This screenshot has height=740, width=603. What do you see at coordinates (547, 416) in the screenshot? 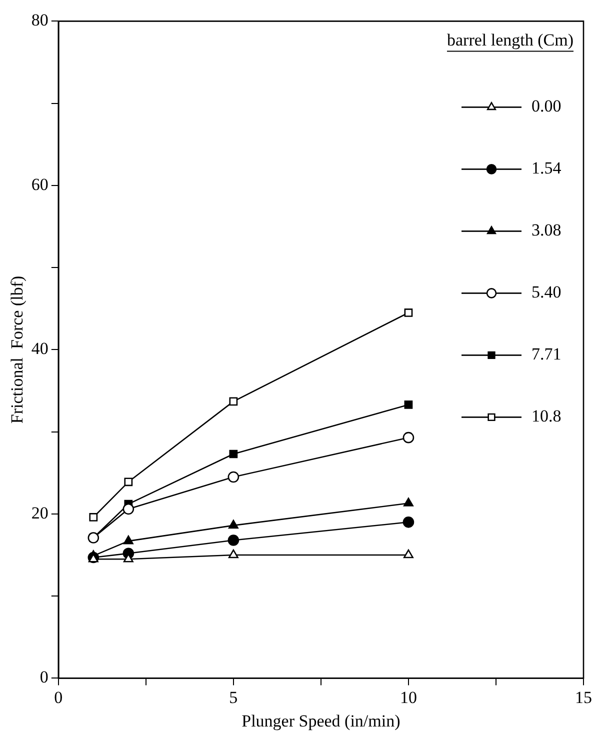
I see `legend-label: 10.8` at bounding box center [547, 416].